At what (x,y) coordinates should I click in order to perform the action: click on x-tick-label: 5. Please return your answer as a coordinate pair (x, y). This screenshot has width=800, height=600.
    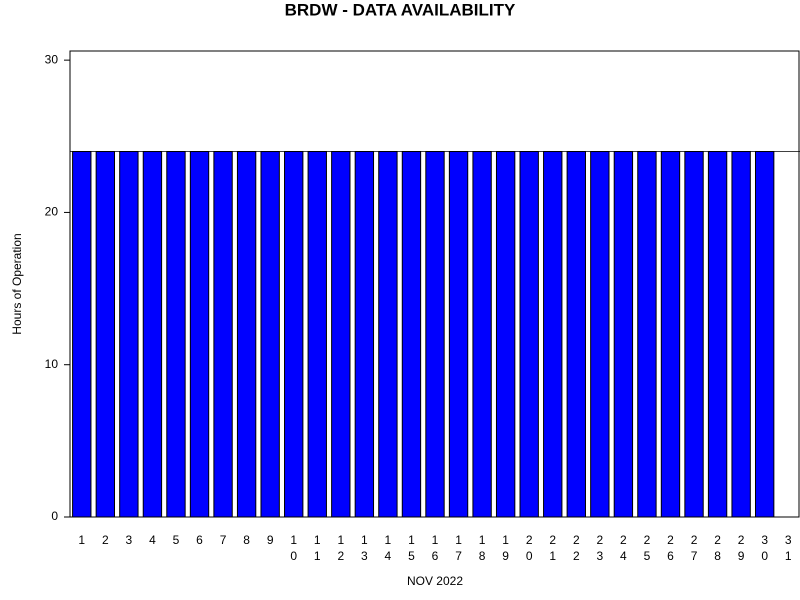
    Looking at the image, I should click on (176, 540).